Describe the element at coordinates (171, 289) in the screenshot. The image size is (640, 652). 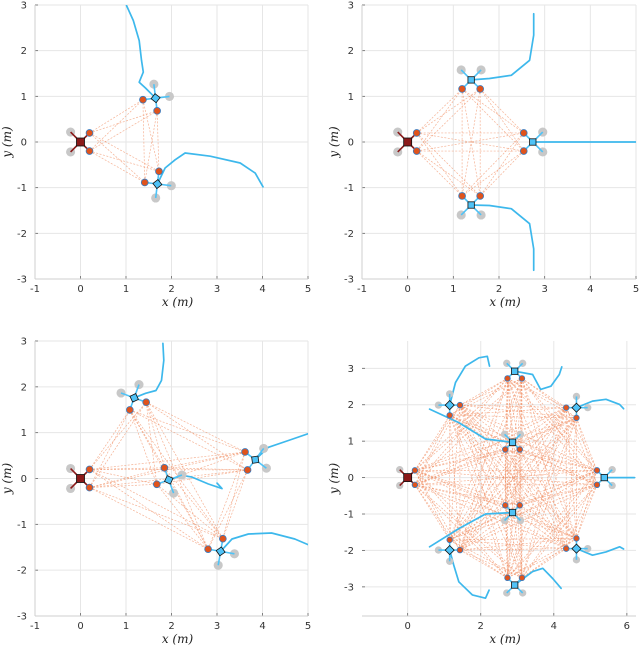
I see `x-tick-label: 2` at that location.